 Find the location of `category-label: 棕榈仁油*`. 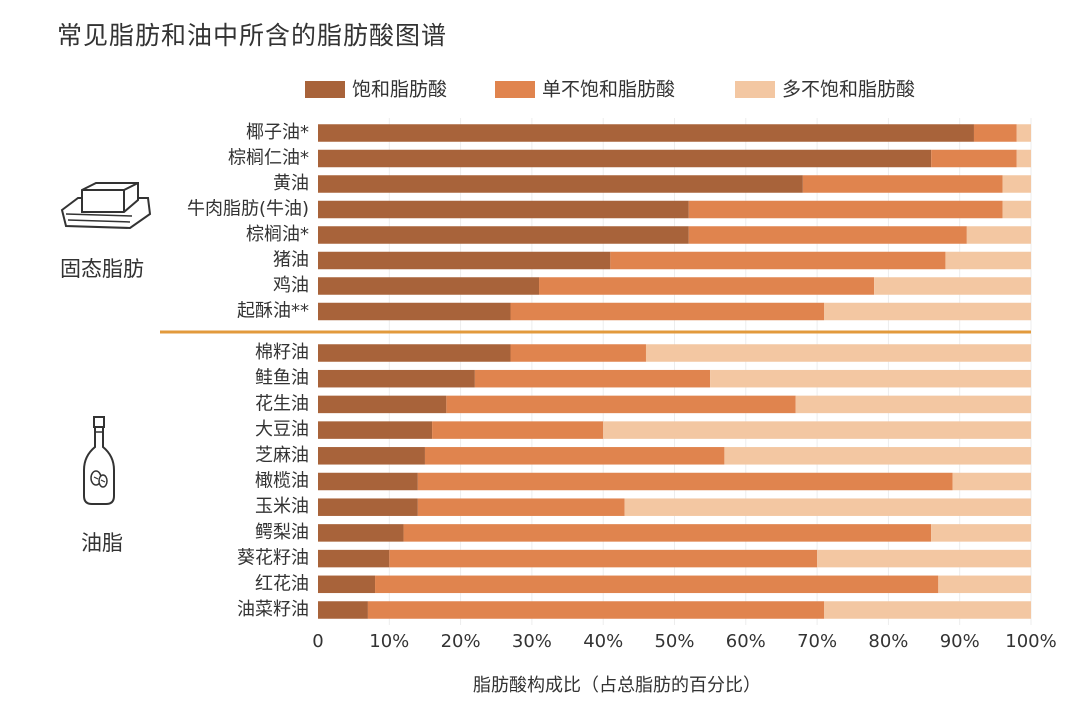

category-label: 棕榈仁油* is located at coordinates (268, 158).